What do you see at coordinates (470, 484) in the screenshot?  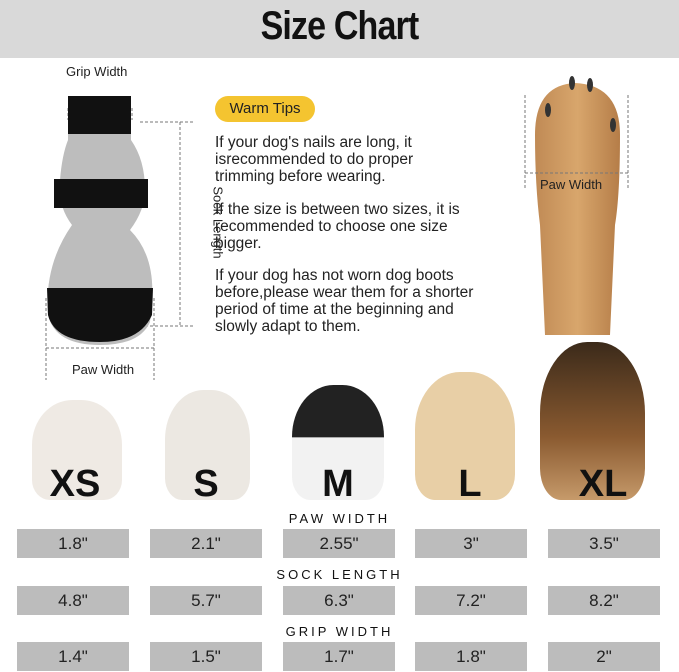 I see `size-l: L` at bounding box center [470, 484].